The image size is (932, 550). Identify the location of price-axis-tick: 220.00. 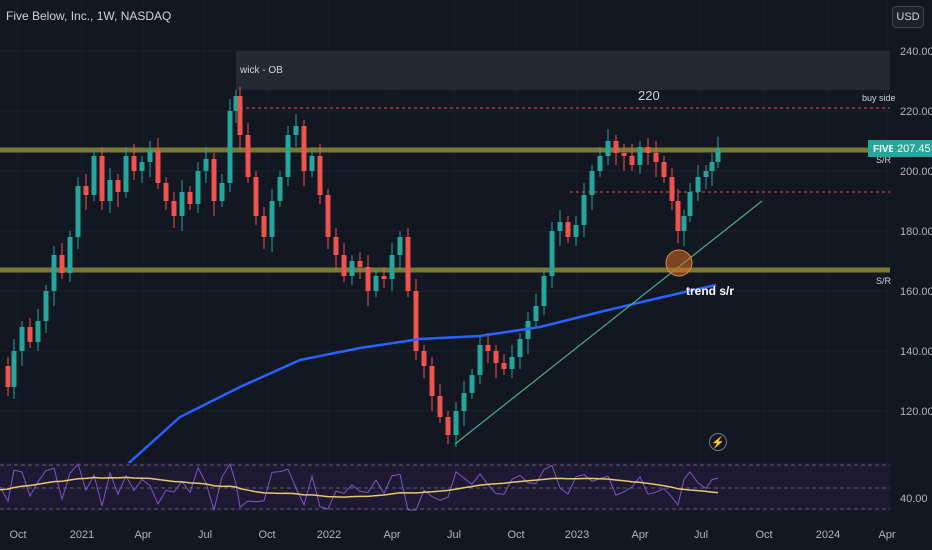
(916, 112).